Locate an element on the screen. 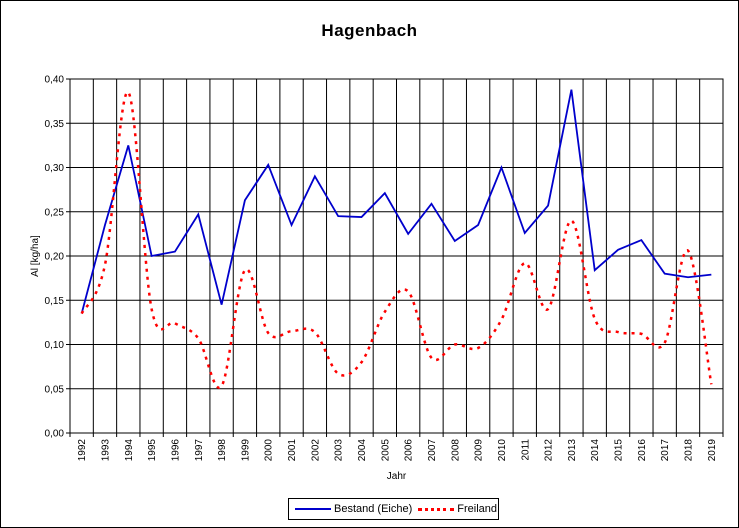  legend-item-bestand: Bestand (Eiche) is located at coordinates (353, 509).